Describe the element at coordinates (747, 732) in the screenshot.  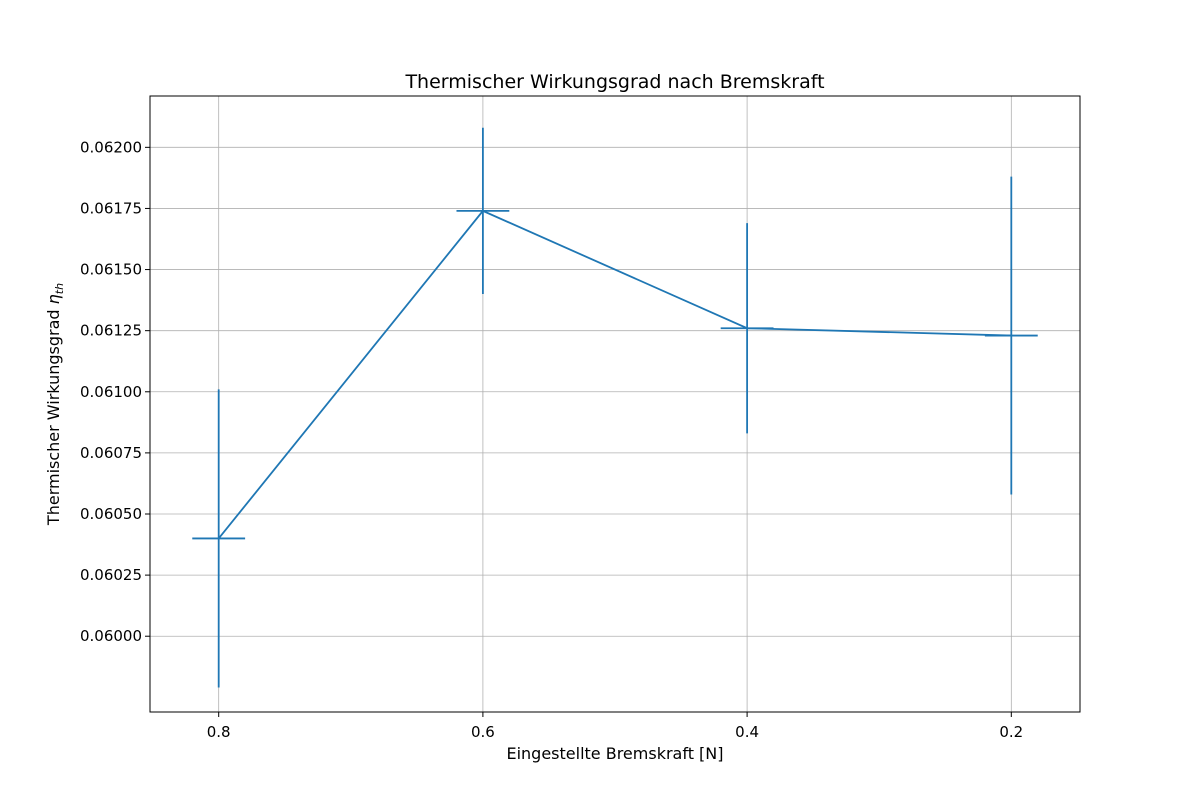
I see `x-tick-label: 0.4` at that location.